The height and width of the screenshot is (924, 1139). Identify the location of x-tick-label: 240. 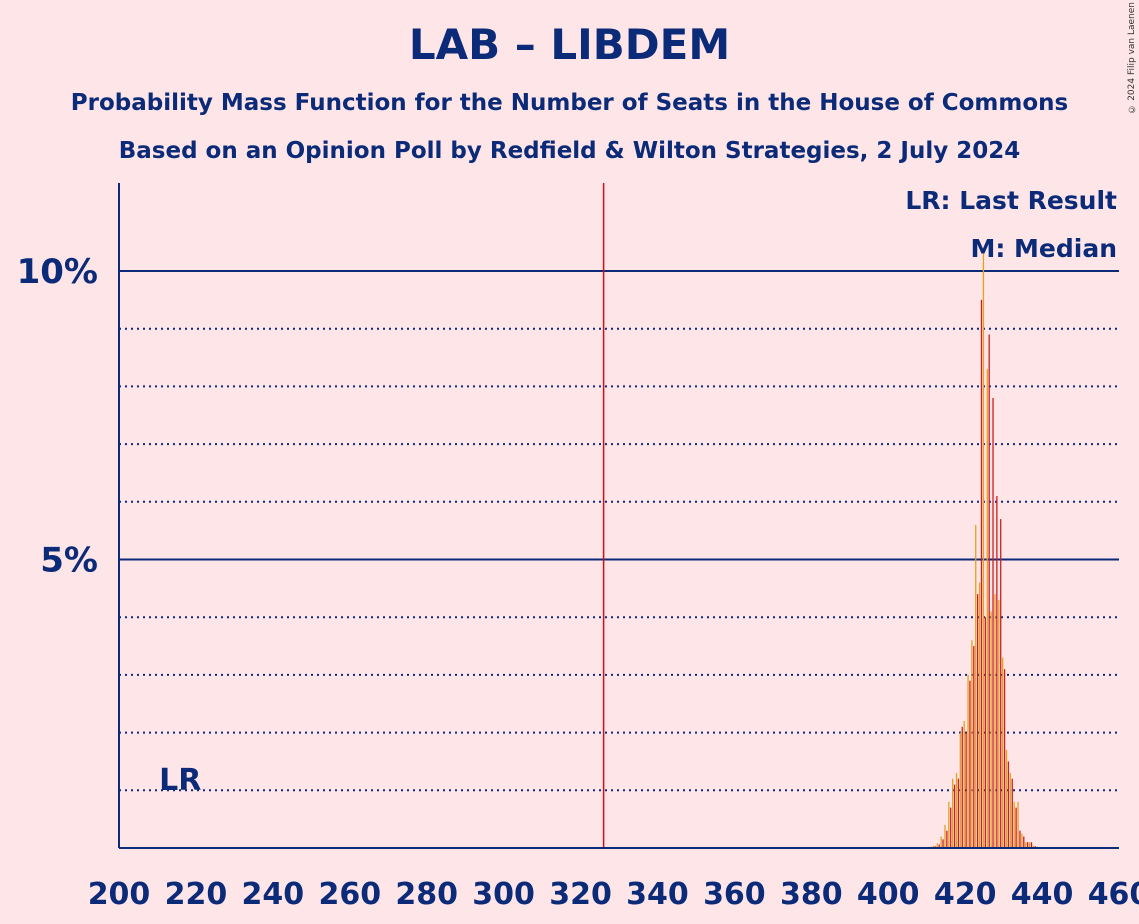
(273, 894).